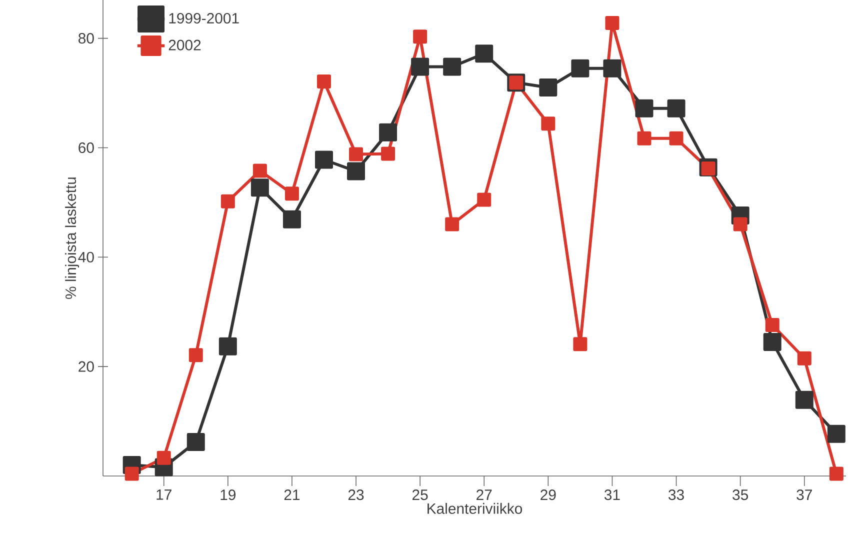 The image size is (851, 556). Describe the element at coordinates (72, 238) in the screenshot. I see `y-axis-title: % linjoista laskettu` at that location.